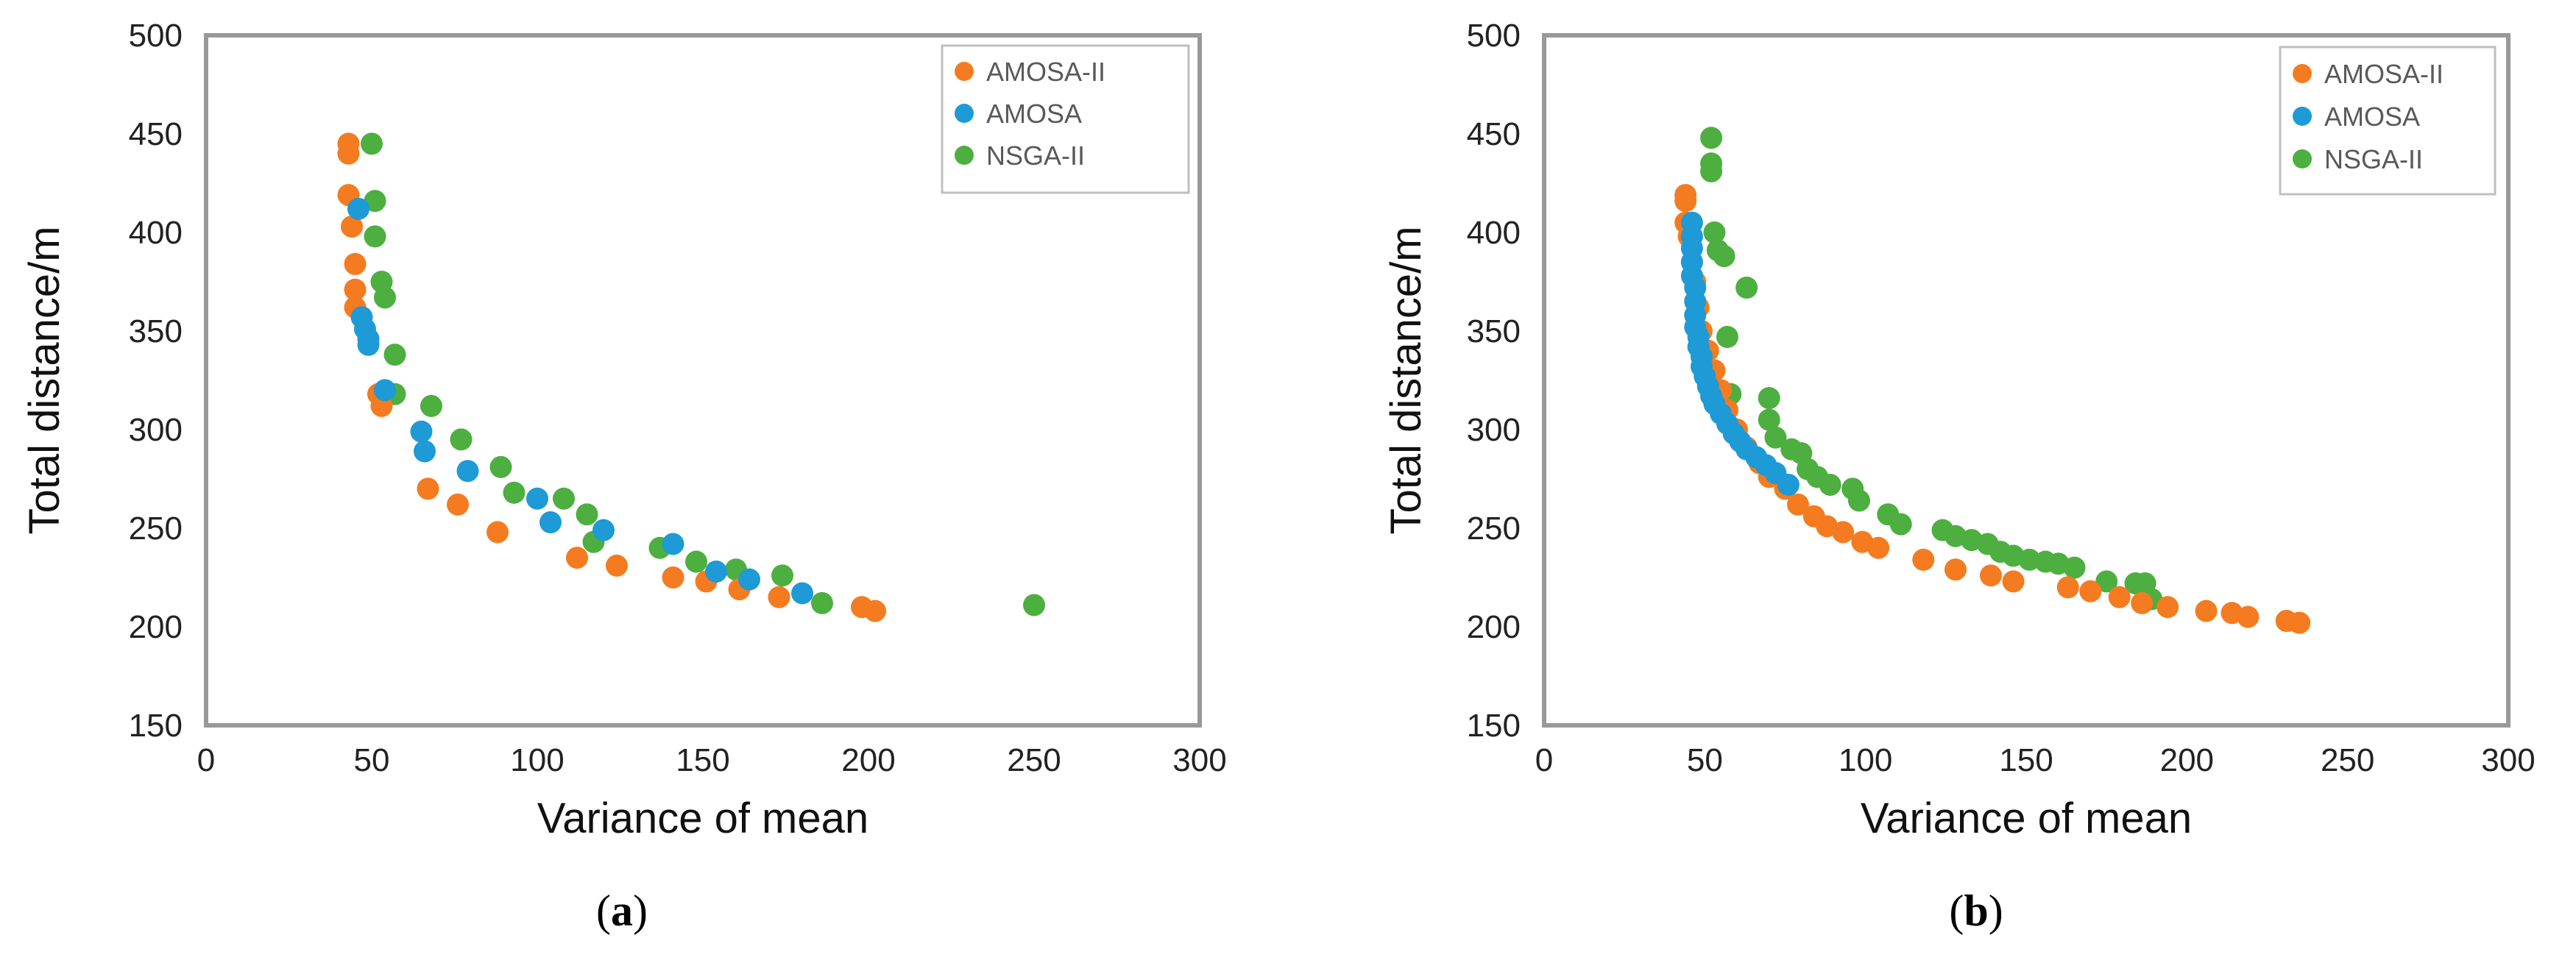  I want to click on panel-label-a: (a), so click(622, 910).